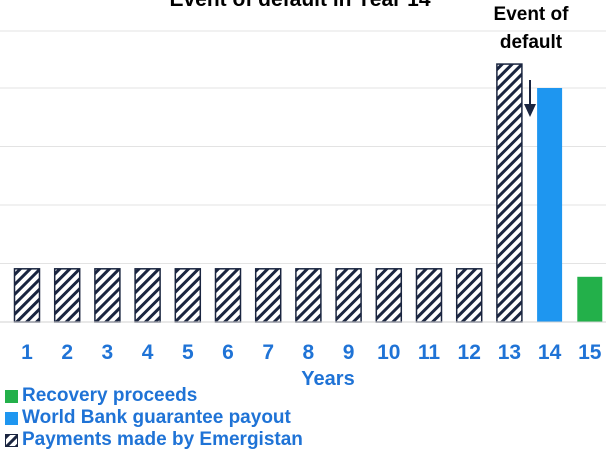 The height and width of the screenshot is (455, 606). Describe the element at coordinates (388, 352) in the screenshot. I see `x-tick-10: 10` at that location.